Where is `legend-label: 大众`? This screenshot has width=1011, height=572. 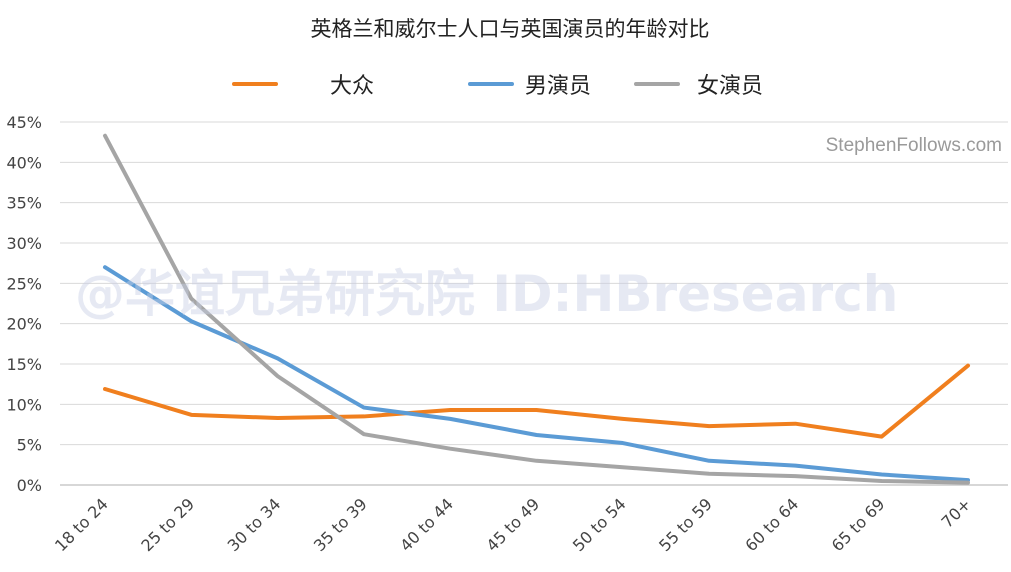
legend-label: 大众 is located at coordinates (352, 86).